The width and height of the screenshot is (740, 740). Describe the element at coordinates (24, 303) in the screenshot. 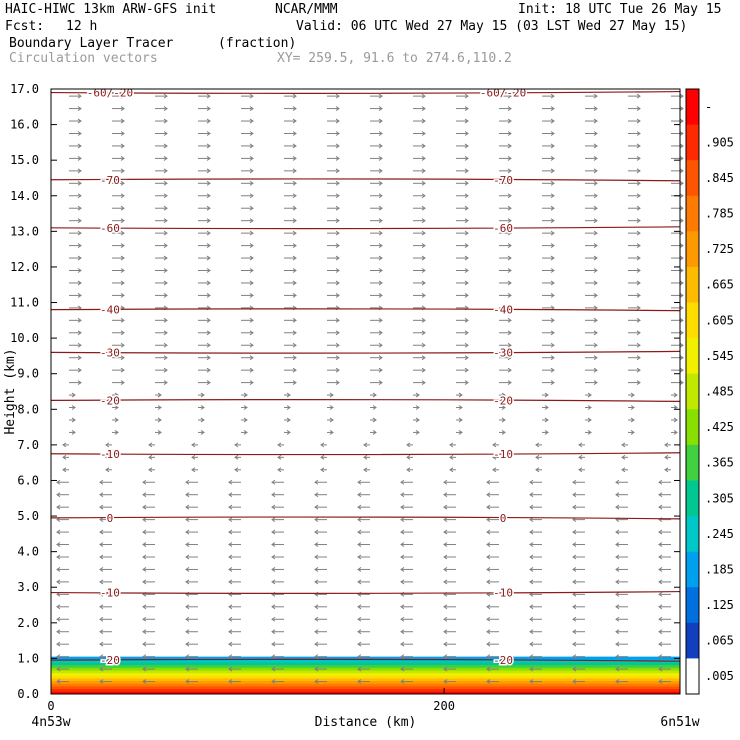

I see `y-tick-label: 11.0` at that location.